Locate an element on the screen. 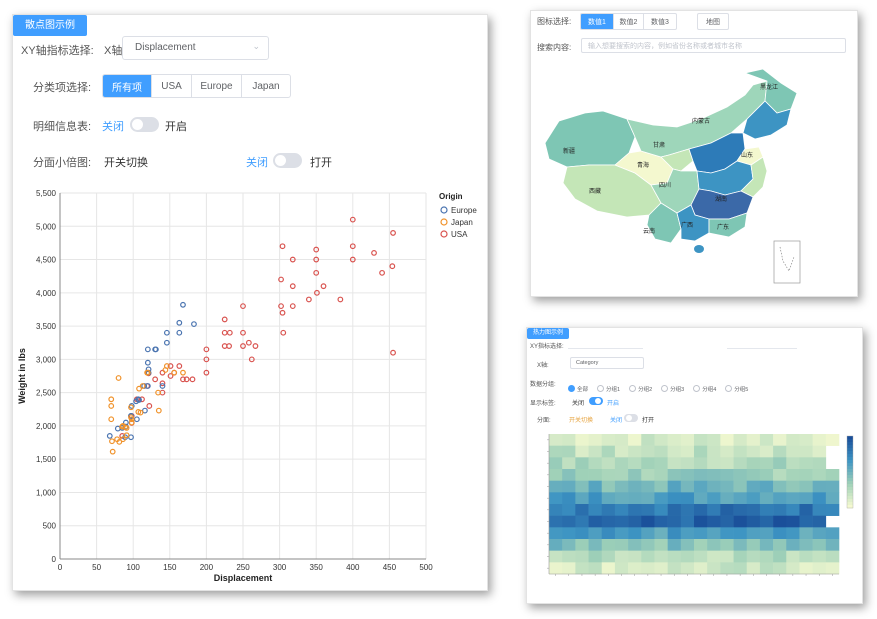  heatmap-group-option: 分组4 is located at coordinates (704, 389).